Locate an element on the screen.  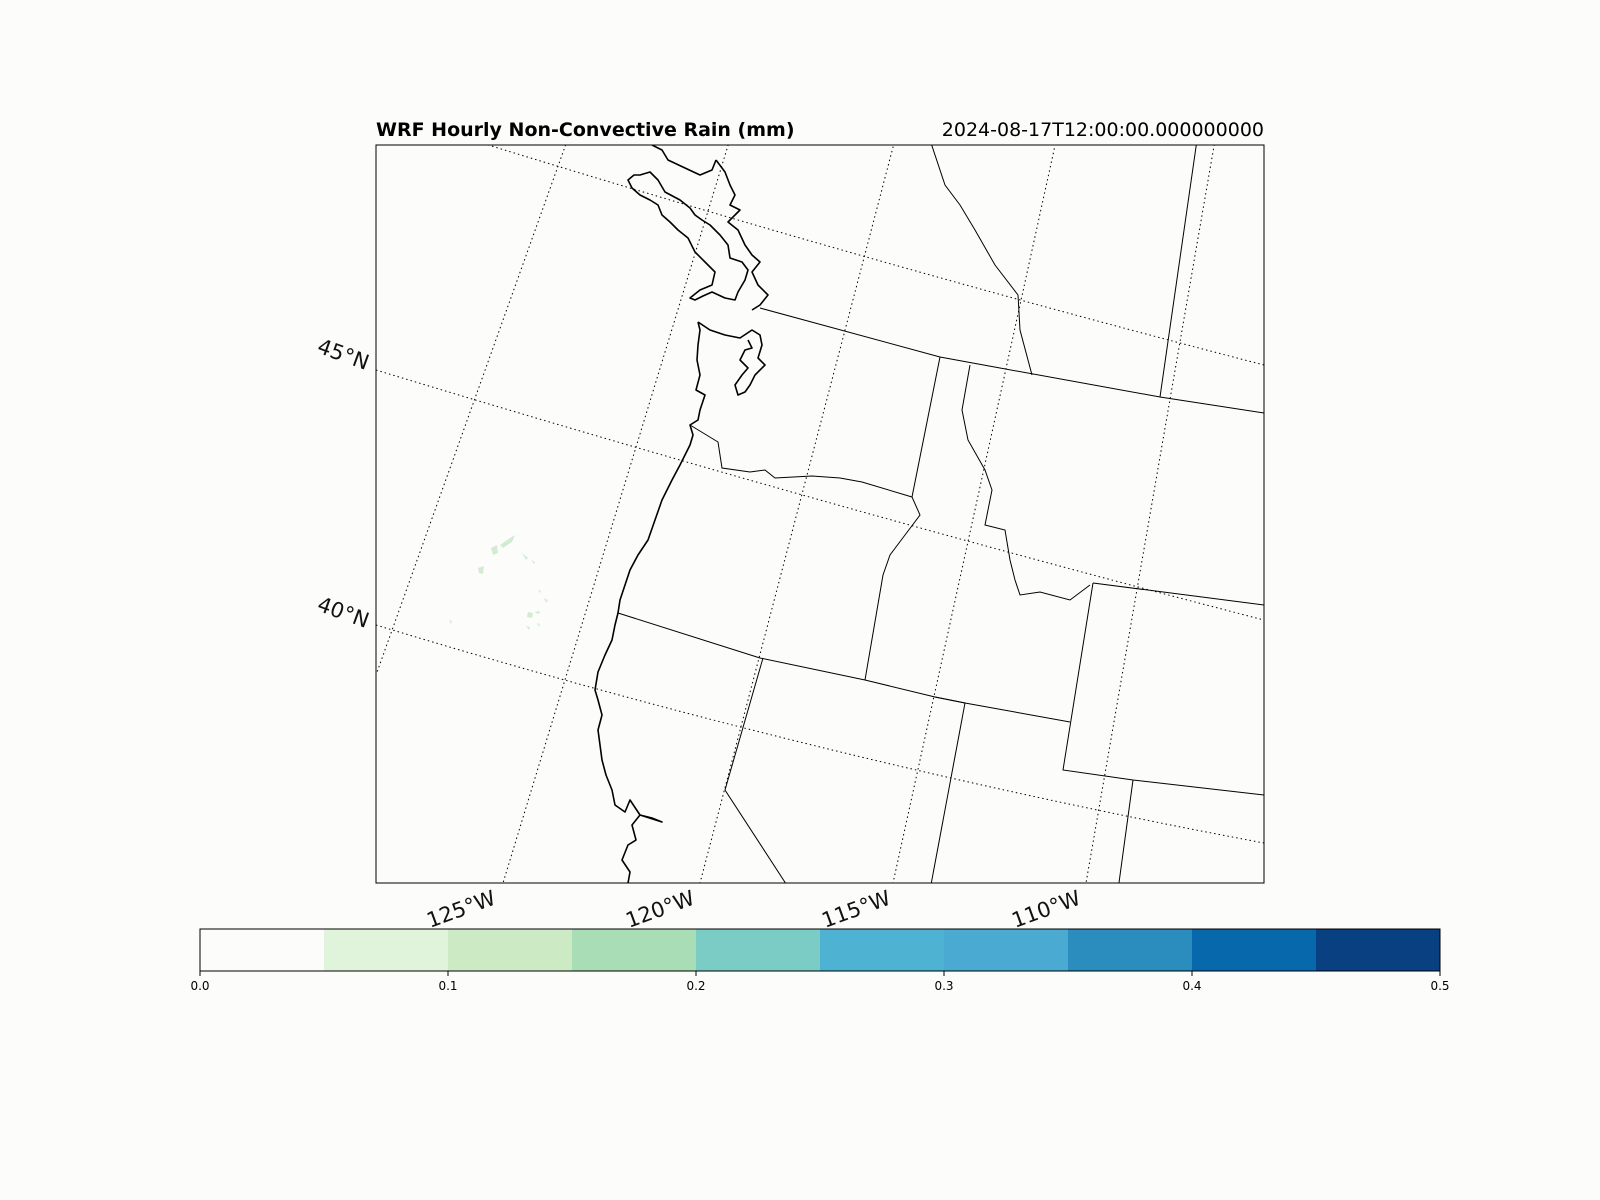
lon-label-125w: 125°W is located at coordinates (461, 909).